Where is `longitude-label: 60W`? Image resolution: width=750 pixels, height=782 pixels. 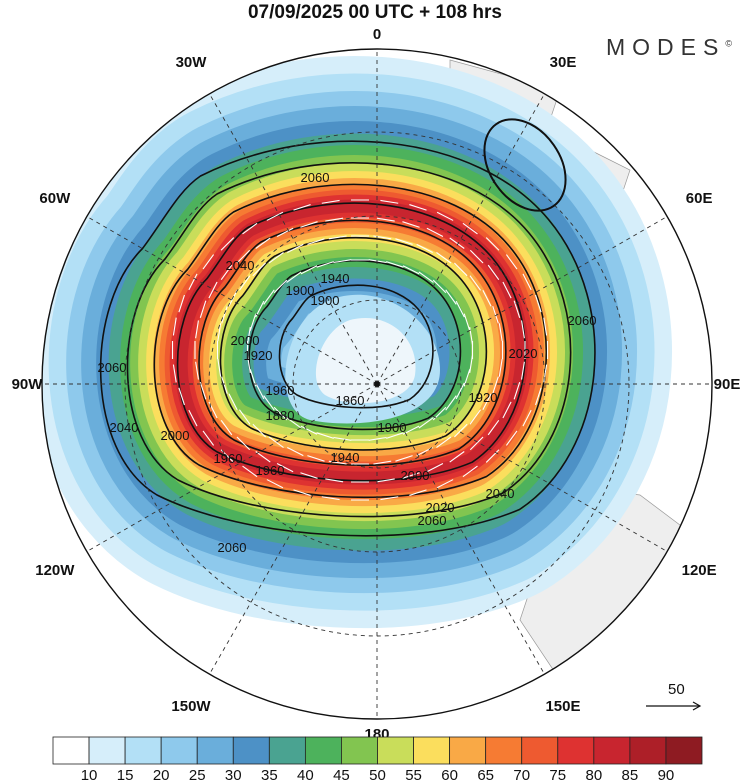 longitude-label: 60W is located at coordinates (55, 198).